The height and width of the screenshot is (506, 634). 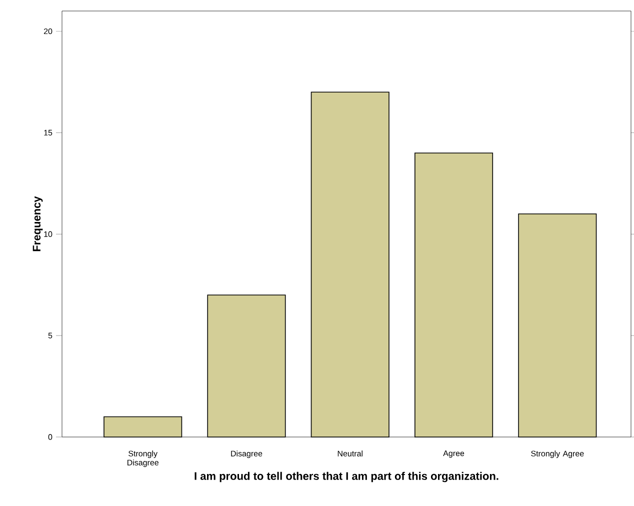 What do you see at coordinates (346, 477) in the screenshot?
I see `x-axis-title: I am proud to tell others that I am part of this organization.` at bounding box center [346, 477].